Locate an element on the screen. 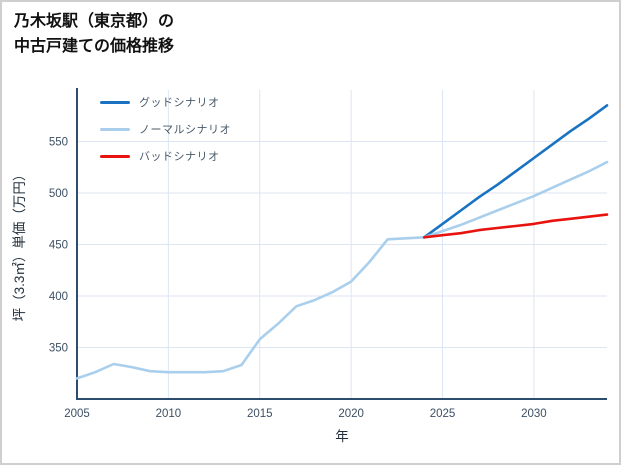 The width and height of the screenshot is (621, 465). page-title-line2: 中古戸建ての価格推移 is located at coordinates (94, 46).